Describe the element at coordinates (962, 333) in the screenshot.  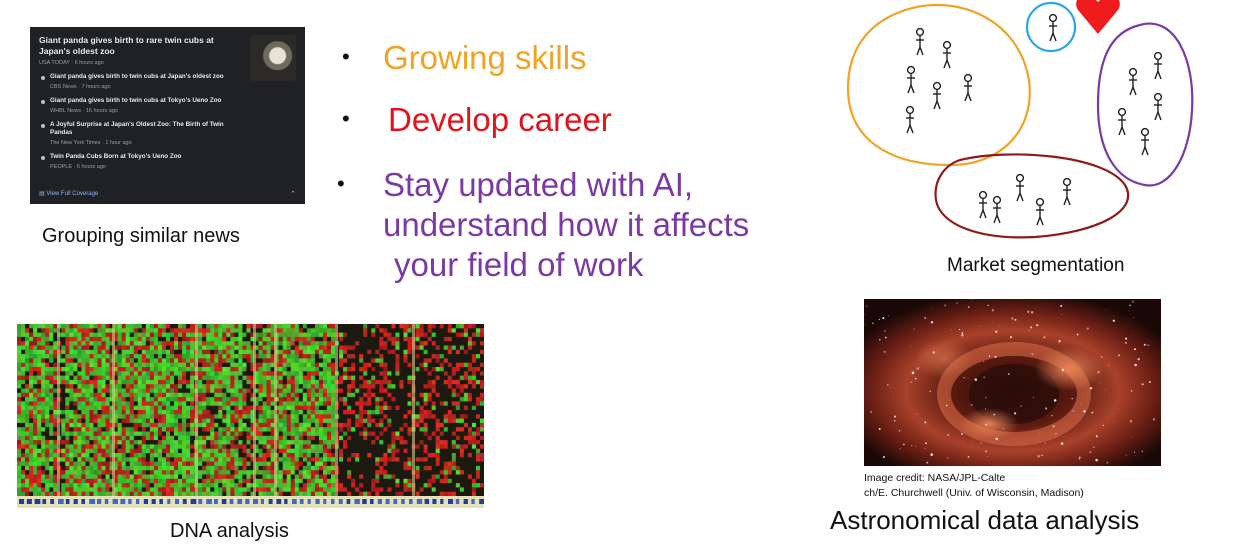
I see `star` at that location.